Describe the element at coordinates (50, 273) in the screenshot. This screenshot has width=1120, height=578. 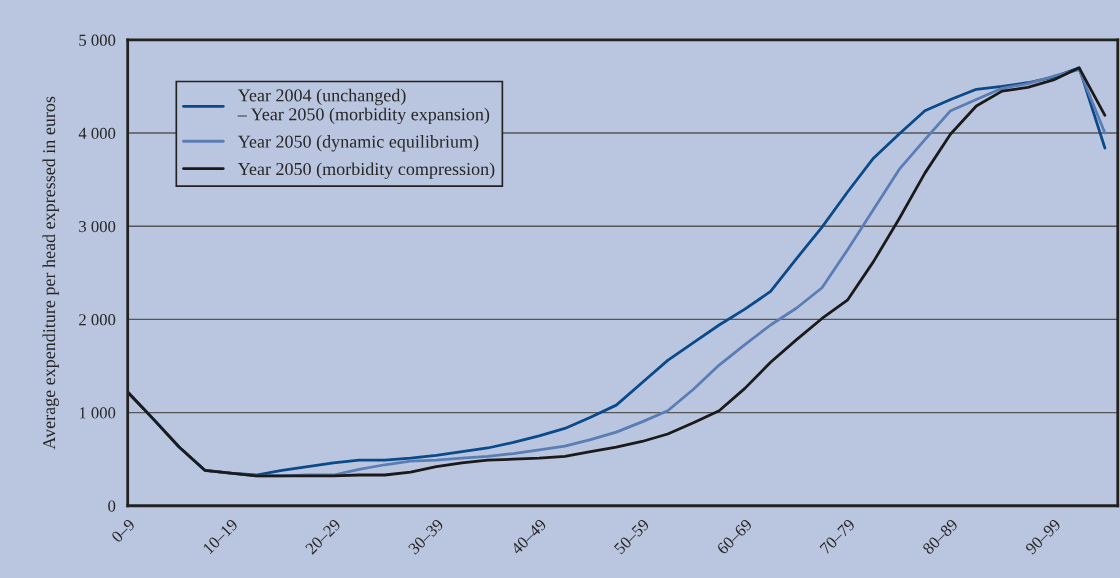
I see `y-axis-title: Average expenditure per head expressed in euros` at that location.